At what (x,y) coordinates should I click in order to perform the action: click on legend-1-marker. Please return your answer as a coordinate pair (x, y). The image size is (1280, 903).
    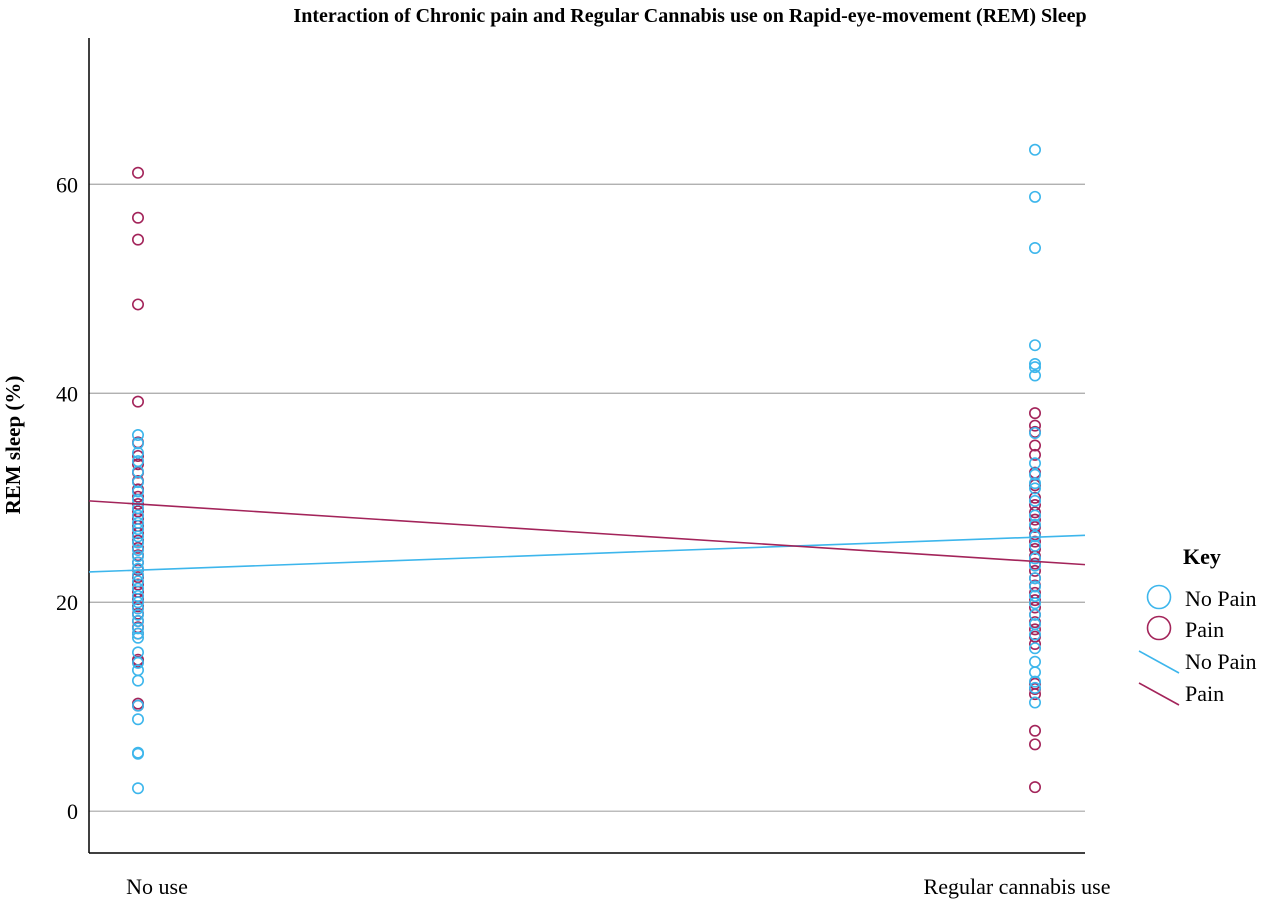
    Looking at the image, I should click on (1159, 597).